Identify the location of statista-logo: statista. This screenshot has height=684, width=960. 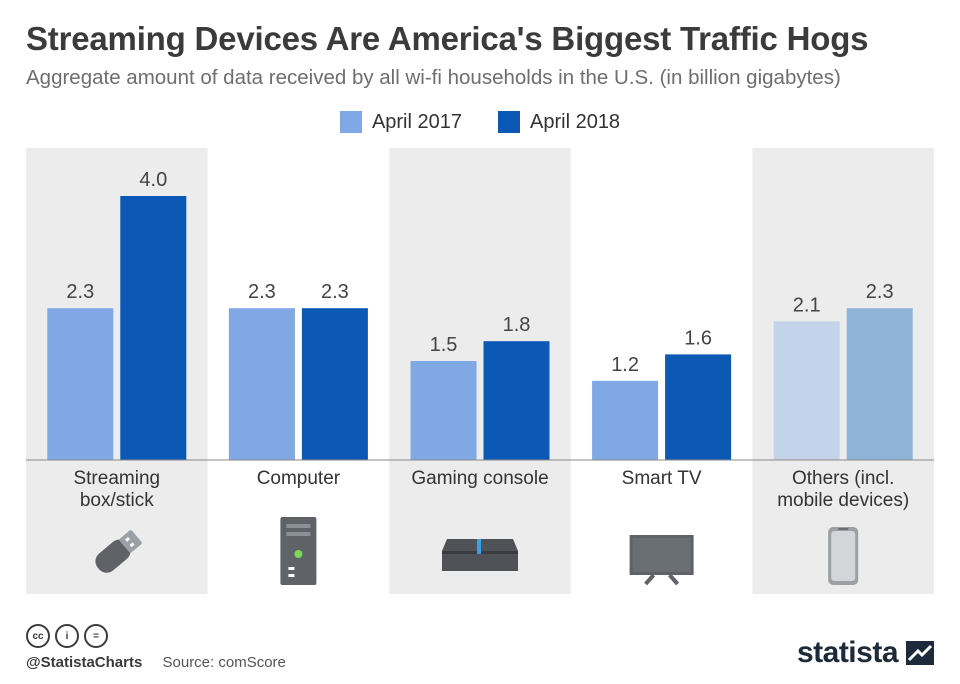
(865, 653).